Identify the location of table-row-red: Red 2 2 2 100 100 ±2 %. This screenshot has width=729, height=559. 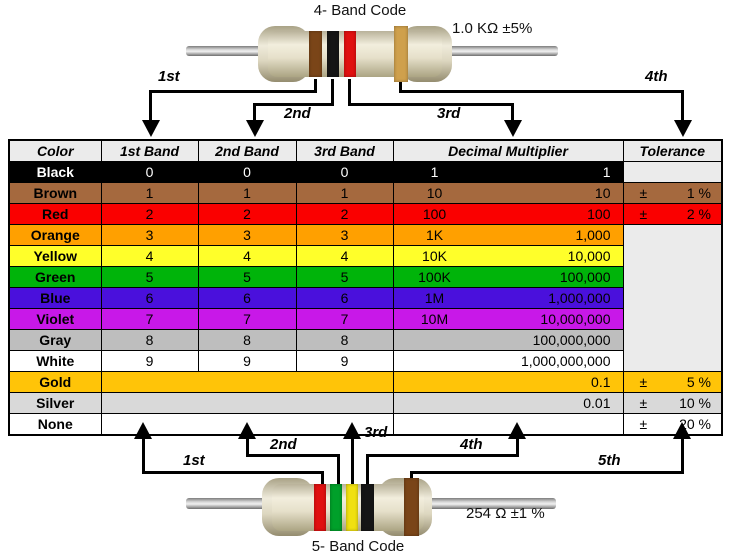
(365, 214).